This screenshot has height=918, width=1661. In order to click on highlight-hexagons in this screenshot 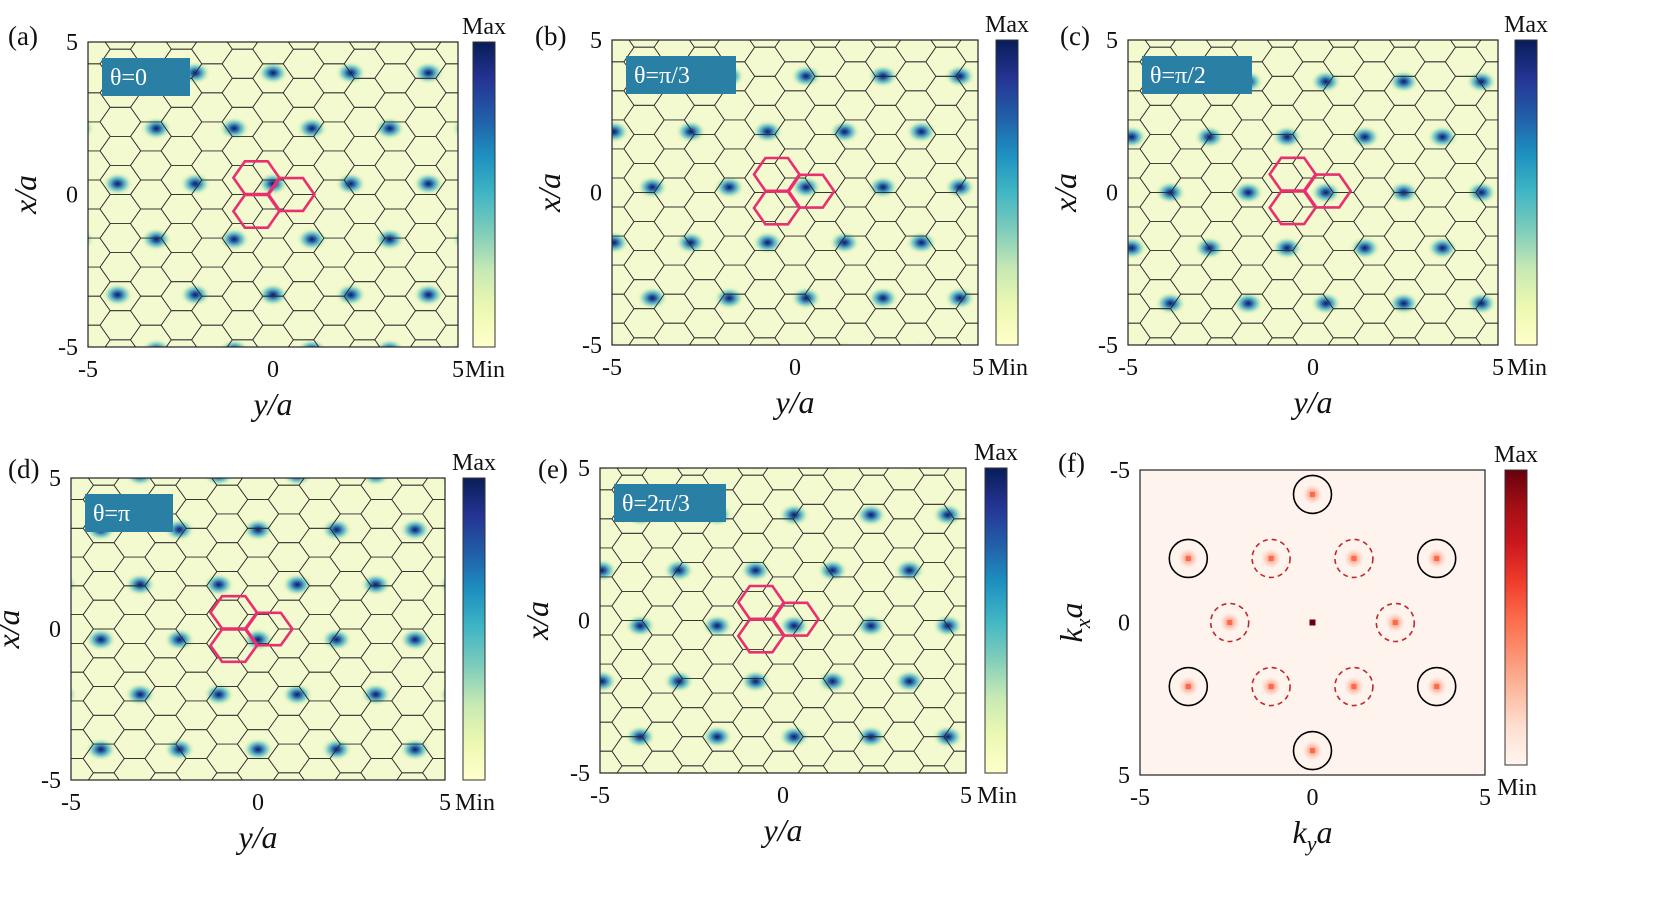, I will do `click(251, 629)`.